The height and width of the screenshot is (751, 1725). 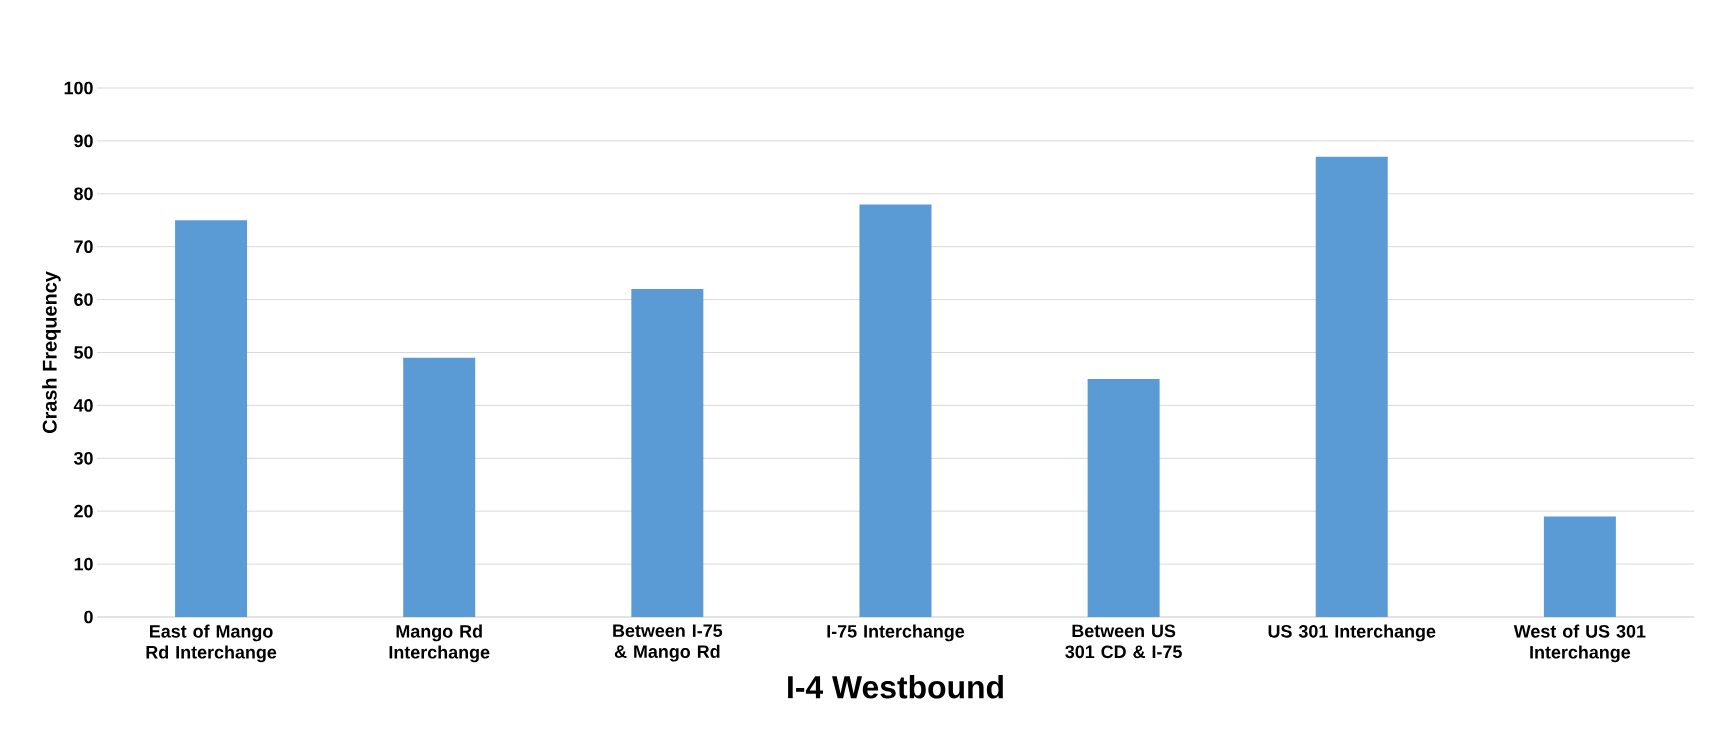 I want to click on x-tick-label: Between US 301 CD & I-75, so click(x=1123, y=641).